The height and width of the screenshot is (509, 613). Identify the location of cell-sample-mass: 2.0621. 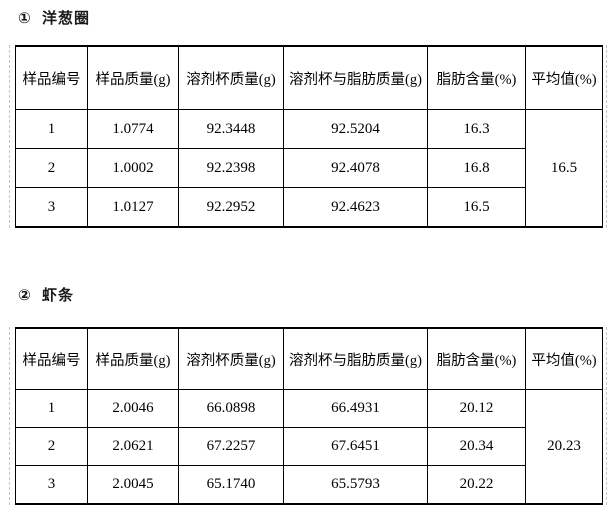
(133, 446).